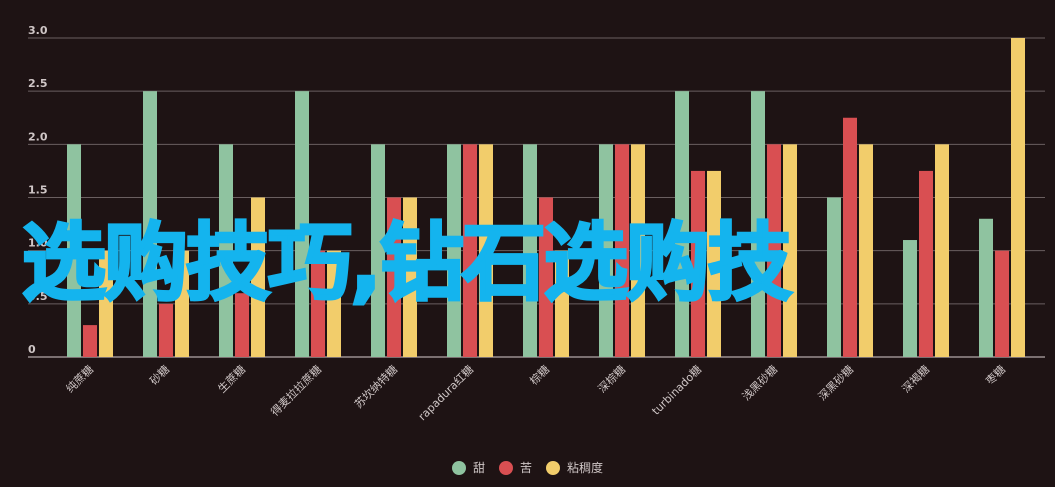 This screenshot has width=1055, height=487. What do you see at coordinates (942, 250) in the screenshot?
I see `bar-粘稠度-11` at bounding box center [942, 250].